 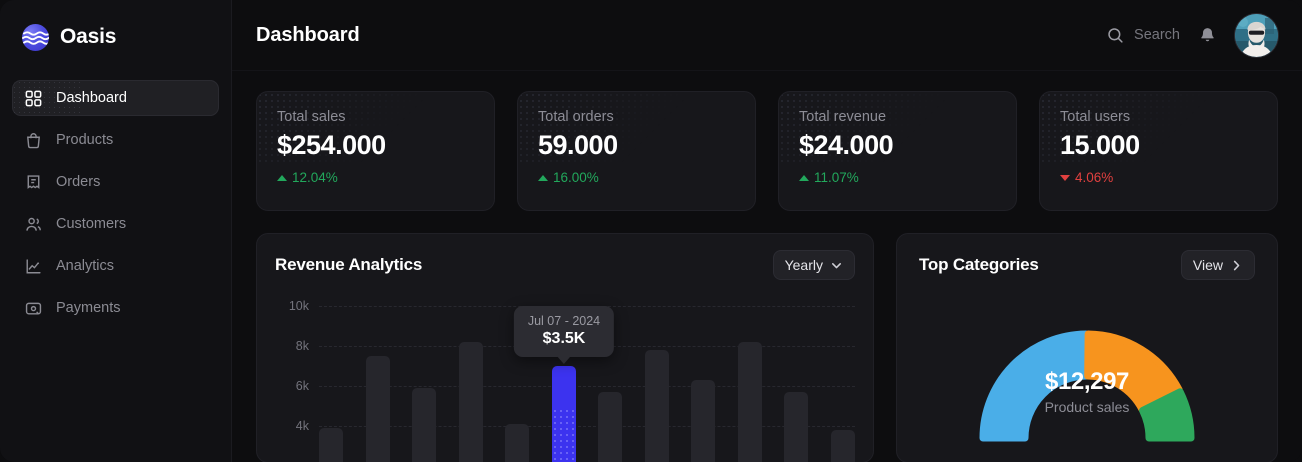 I want to click on gauge-caption: Product sales, so click(x=1087, y=407).